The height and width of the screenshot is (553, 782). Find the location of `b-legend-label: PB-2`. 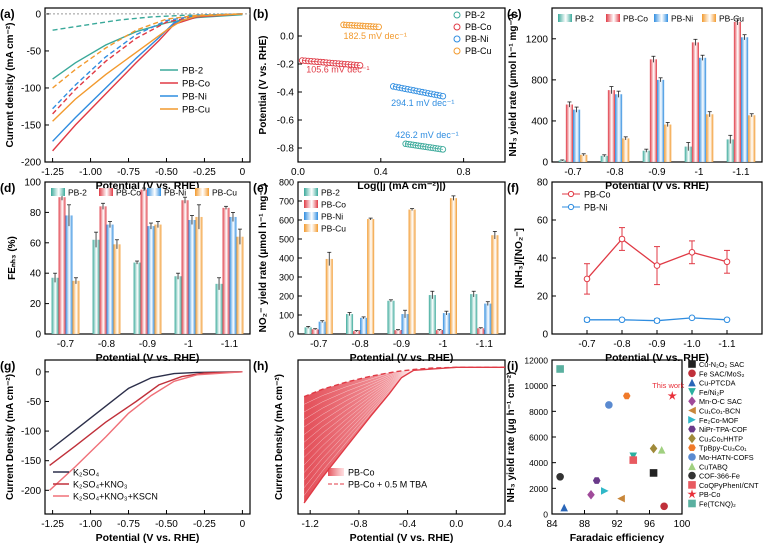

b-legend-label: PB-2 is located at coordinates (475, 15).